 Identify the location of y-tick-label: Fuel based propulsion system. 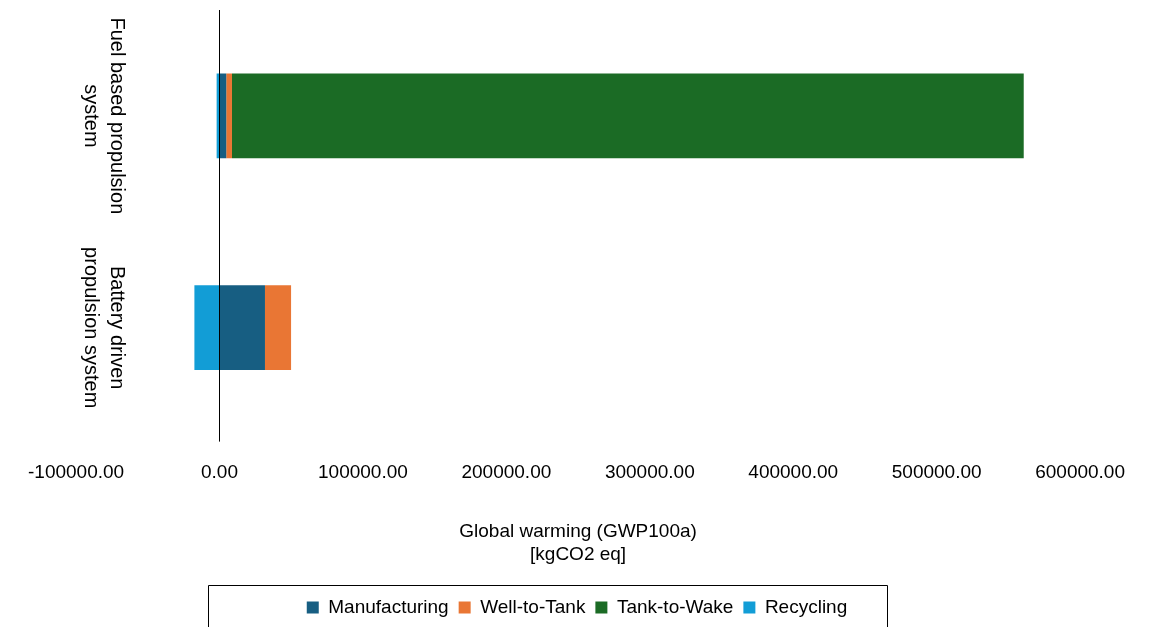
(105, 116).